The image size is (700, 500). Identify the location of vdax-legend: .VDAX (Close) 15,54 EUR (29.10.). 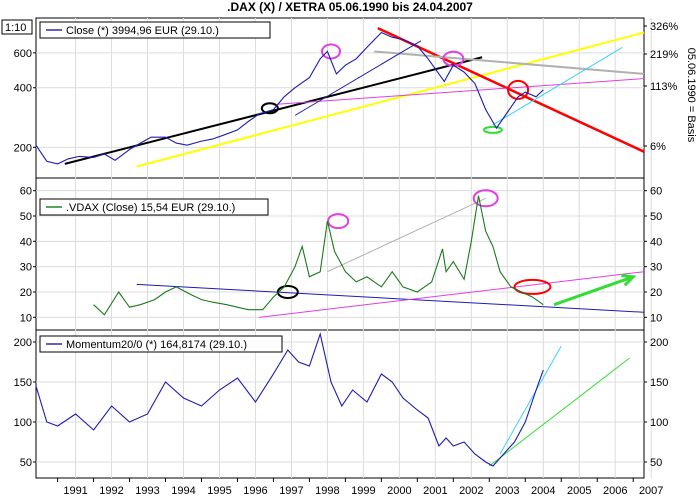
(154, 207).